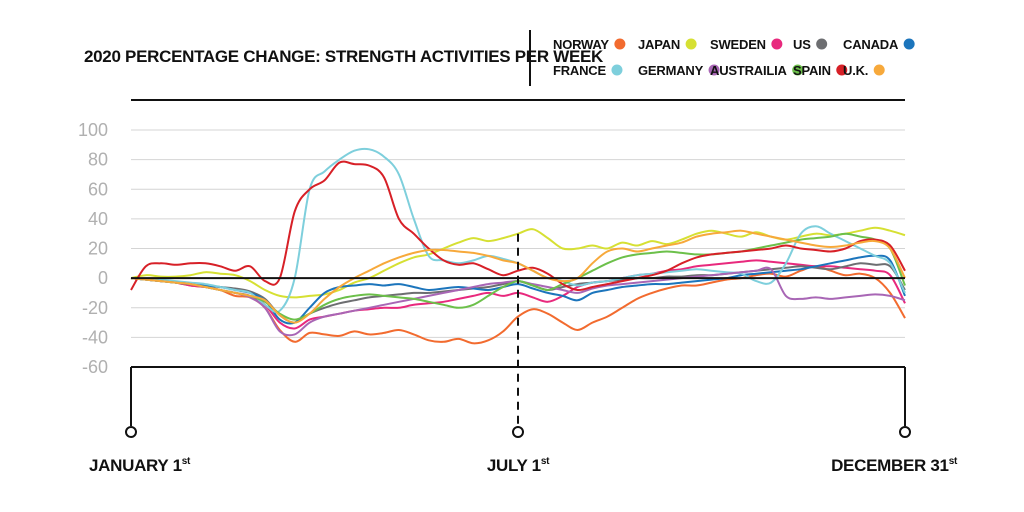 This screenshot has width=1024, height=512. What do you see at coordinates (894, 465) in the screenshot?
I see `x-marker-label: DECEMBER 31st` at bounding box center [894, 465].